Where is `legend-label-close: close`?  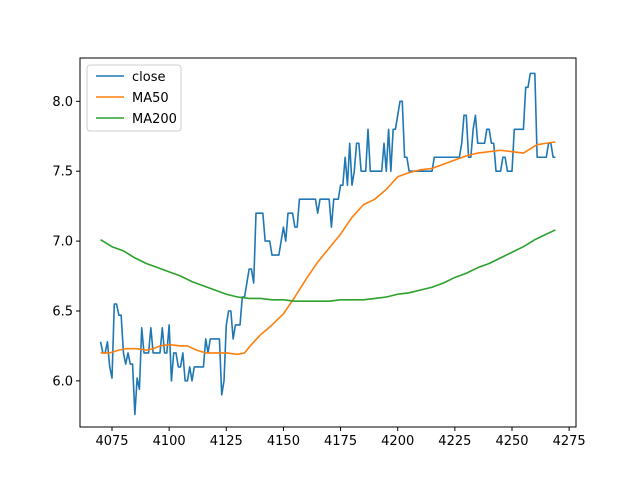
legend-label-close: close is located at coordinates (148, 77).